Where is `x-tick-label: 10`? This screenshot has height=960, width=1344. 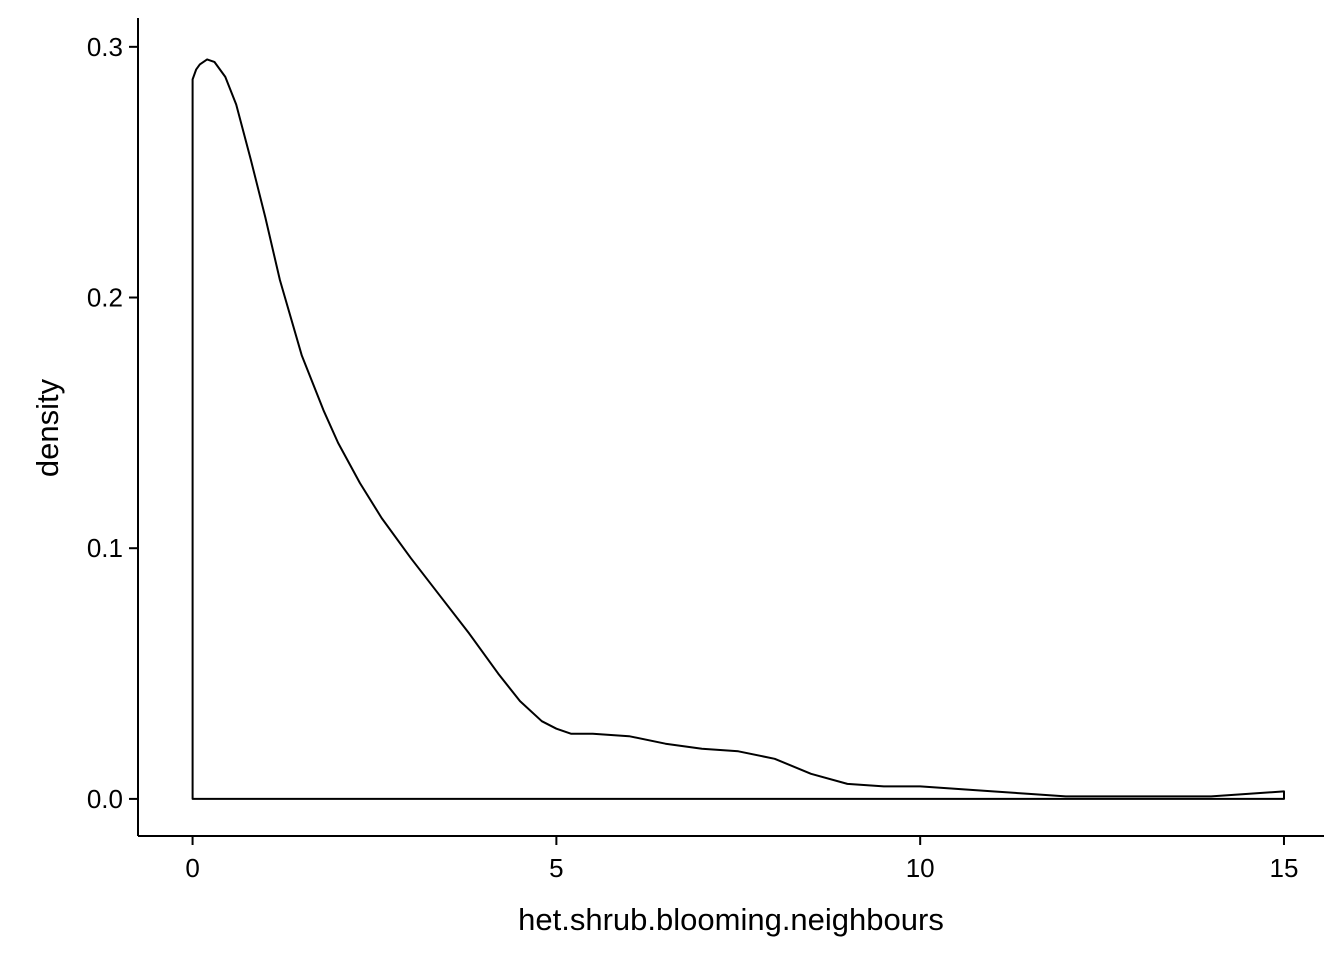
x-tick-label: 10 is located at coordinates (920, 868).